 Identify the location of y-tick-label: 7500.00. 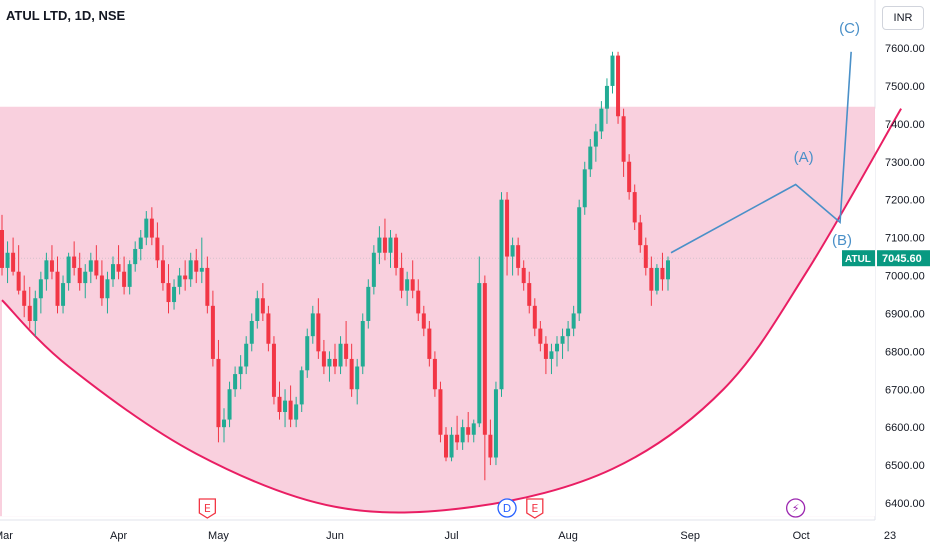
(905, 87).